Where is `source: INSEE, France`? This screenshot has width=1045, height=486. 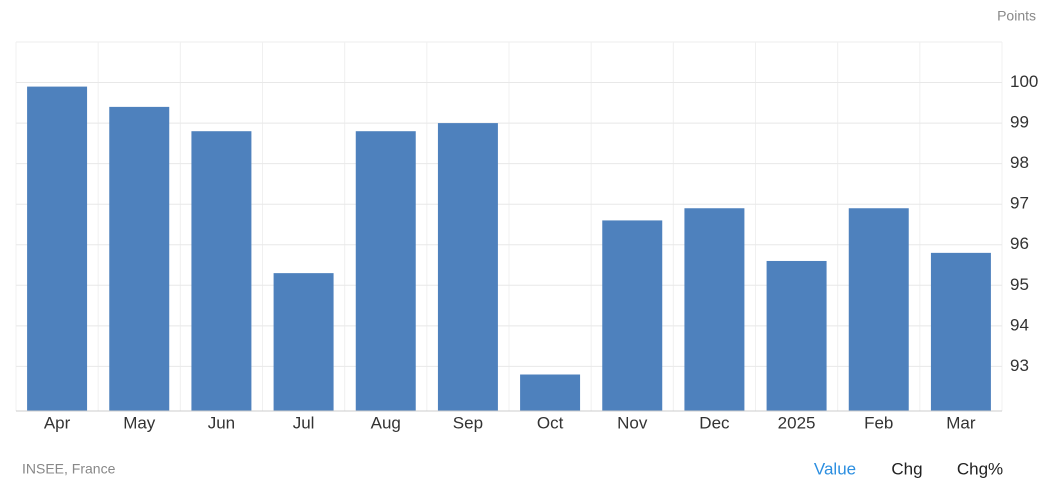 source: INSEE, France is located at coordinates (69, 469).